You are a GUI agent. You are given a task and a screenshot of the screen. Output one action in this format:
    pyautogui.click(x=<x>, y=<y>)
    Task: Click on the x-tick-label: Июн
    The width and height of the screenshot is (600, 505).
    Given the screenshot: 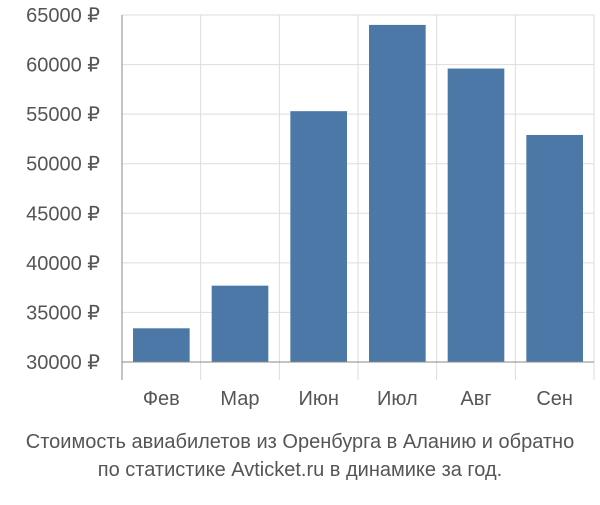 What is the action you would take?
    pyautogui.click(x=318, y=399)
    